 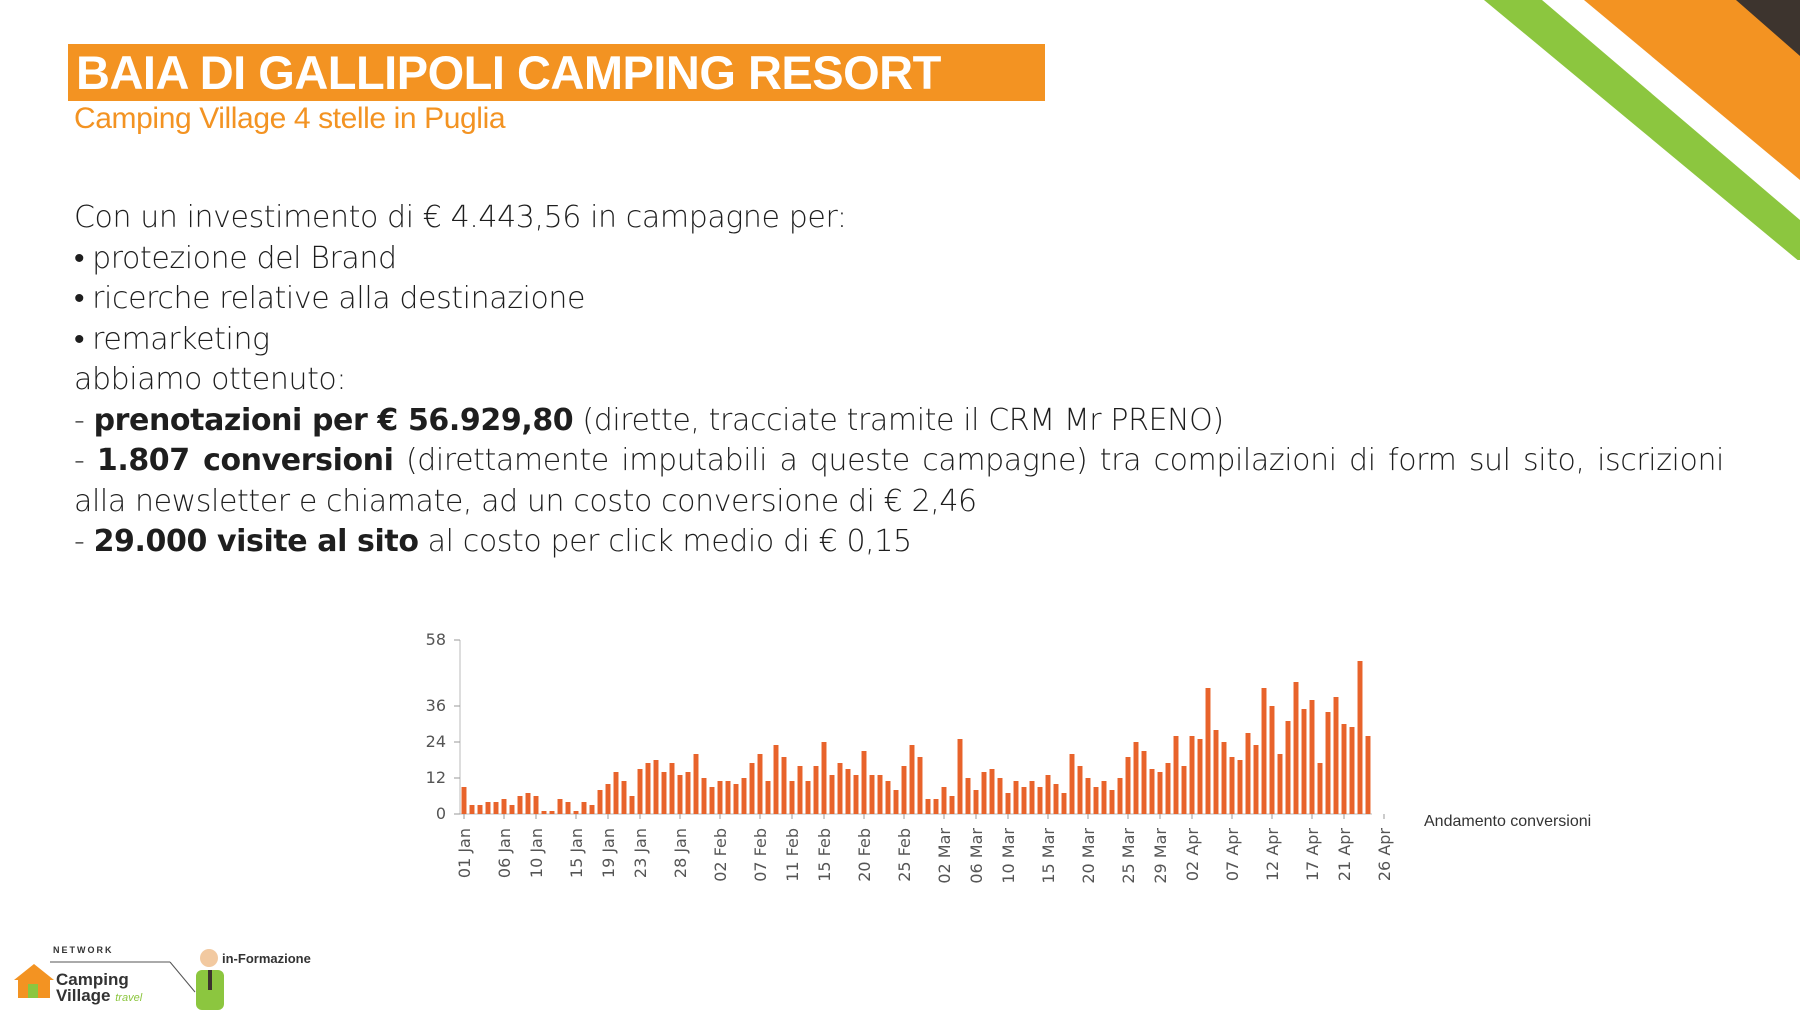 What do you see at coordinates (1508, 821) in the screenshot?
I see `chart-legend: Andamento conversioni` at bounding box center [1508, 821].